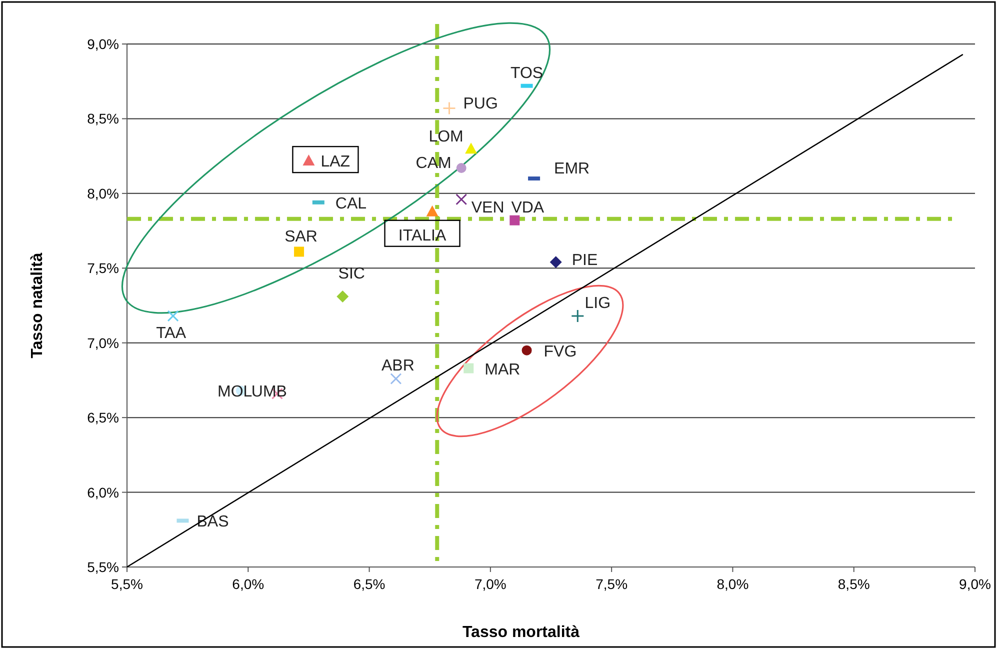 The image size is (997, 649). I want to click on series-label: SAR, so click(301, 237).